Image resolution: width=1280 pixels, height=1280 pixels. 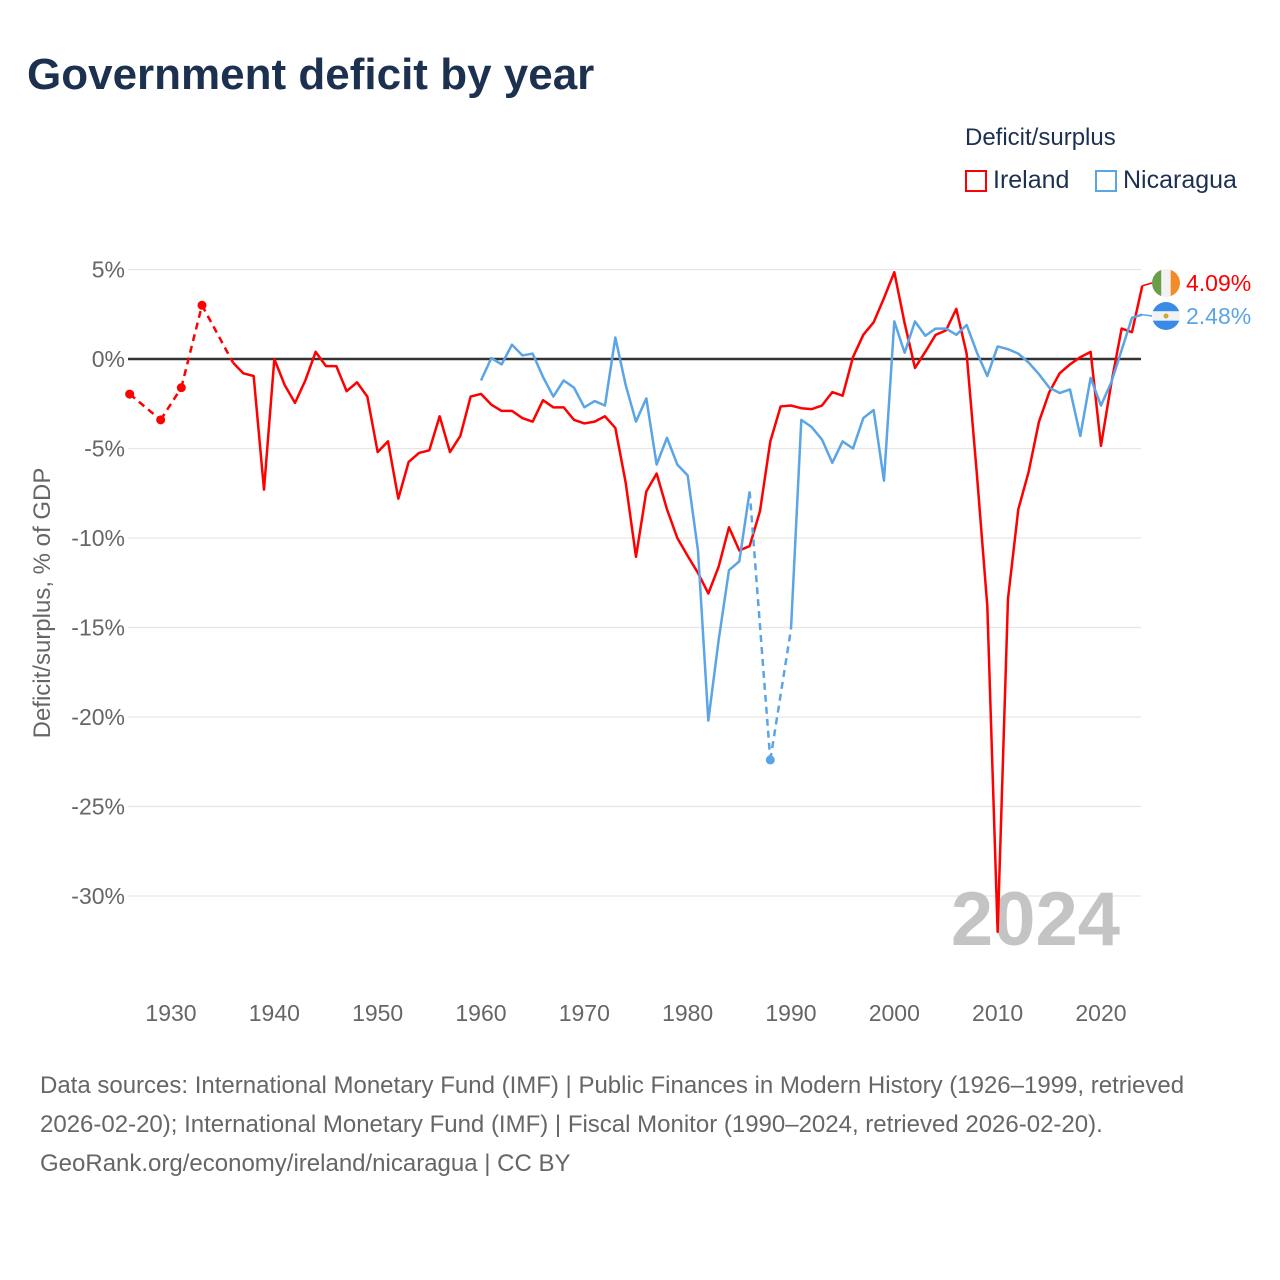 What do you see at coordinates (1147, 284) in the screenshot?
I see `ireland-end-connector` at bounding box center [1147, 284].